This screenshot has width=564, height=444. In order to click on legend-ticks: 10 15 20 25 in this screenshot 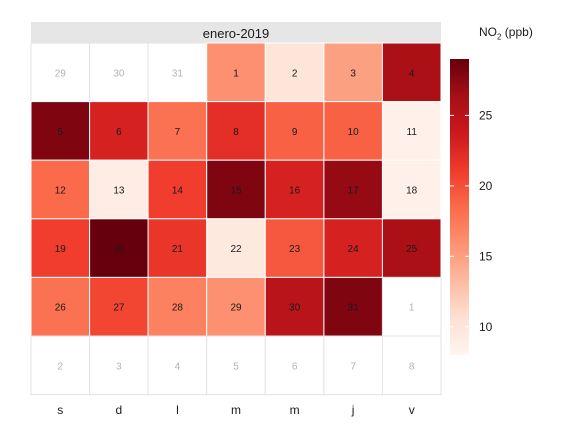, I will do `click(471, 221)`.